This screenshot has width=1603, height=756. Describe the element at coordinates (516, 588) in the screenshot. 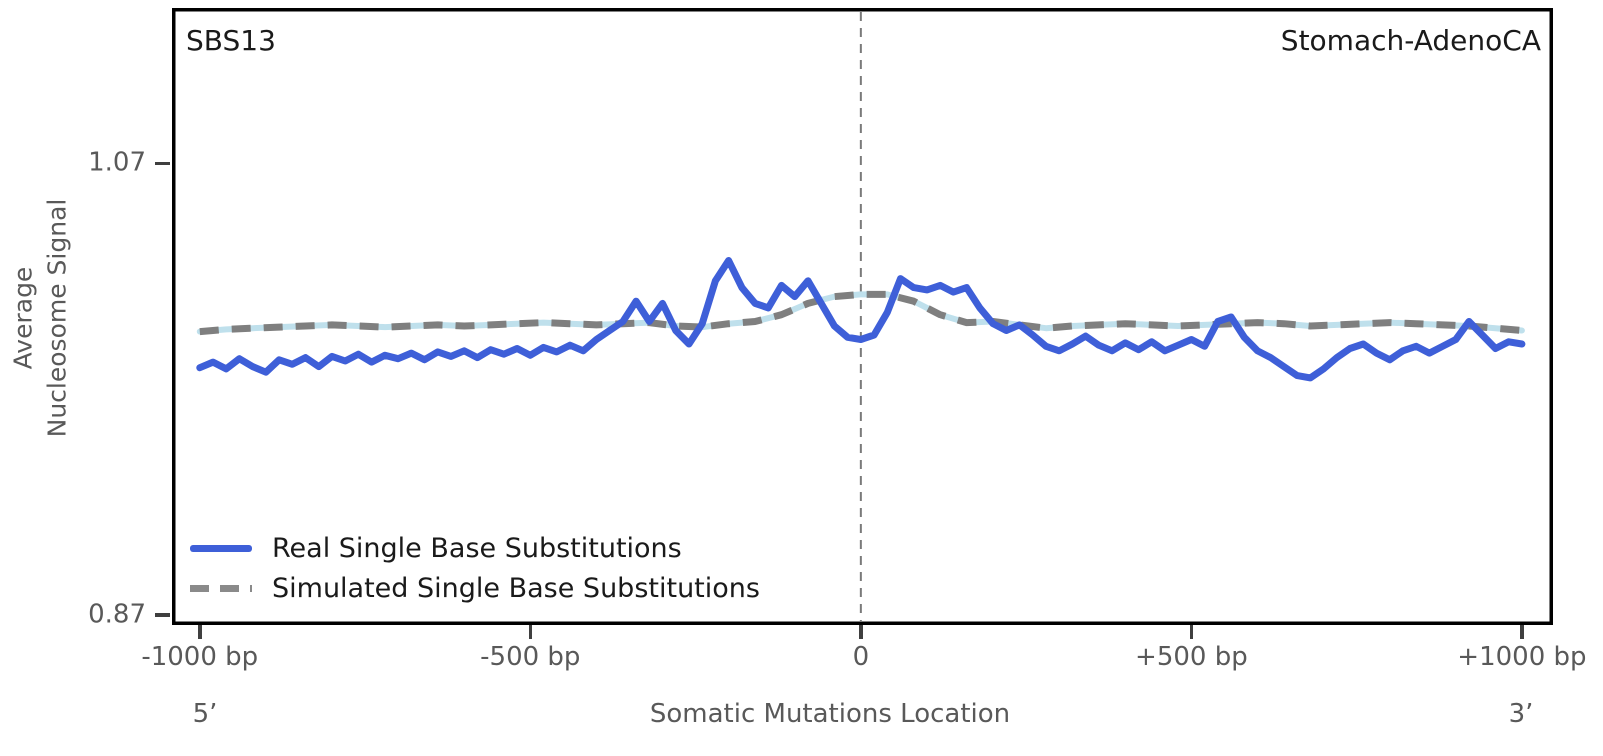

I see `legend-label-simulated: Simulated Single Base Substitutions` at that location.